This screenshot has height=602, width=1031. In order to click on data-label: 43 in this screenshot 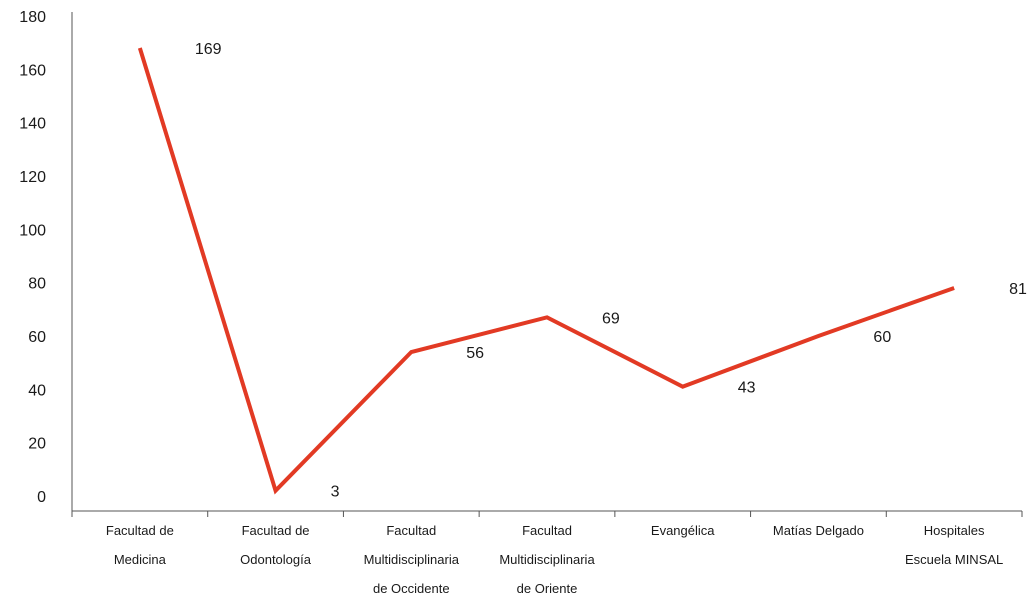, I will do `click(747, 388)`.